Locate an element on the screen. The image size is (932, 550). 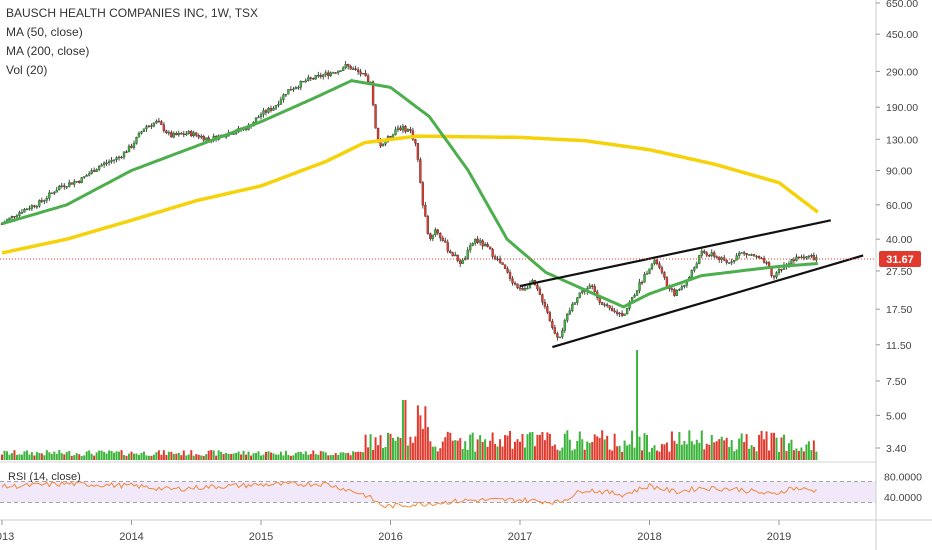
upper-channel-line is located at coordinates (675, 253).